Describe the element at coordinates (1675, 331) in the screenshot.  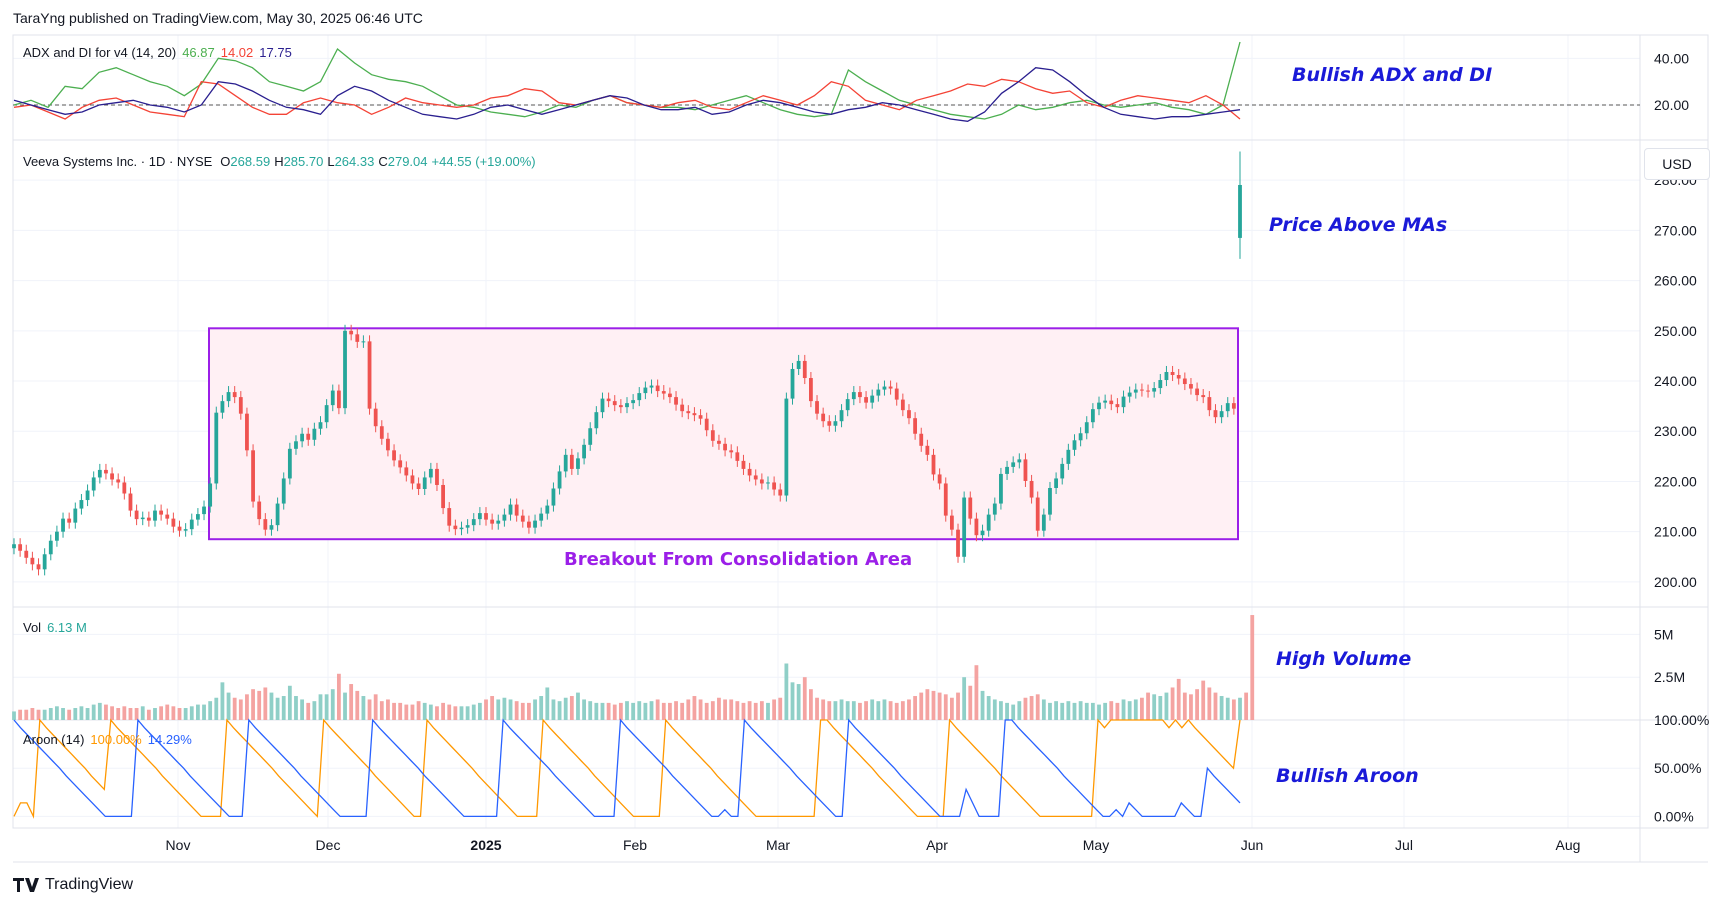
I see `y-tick-label: 250.00` at that location.